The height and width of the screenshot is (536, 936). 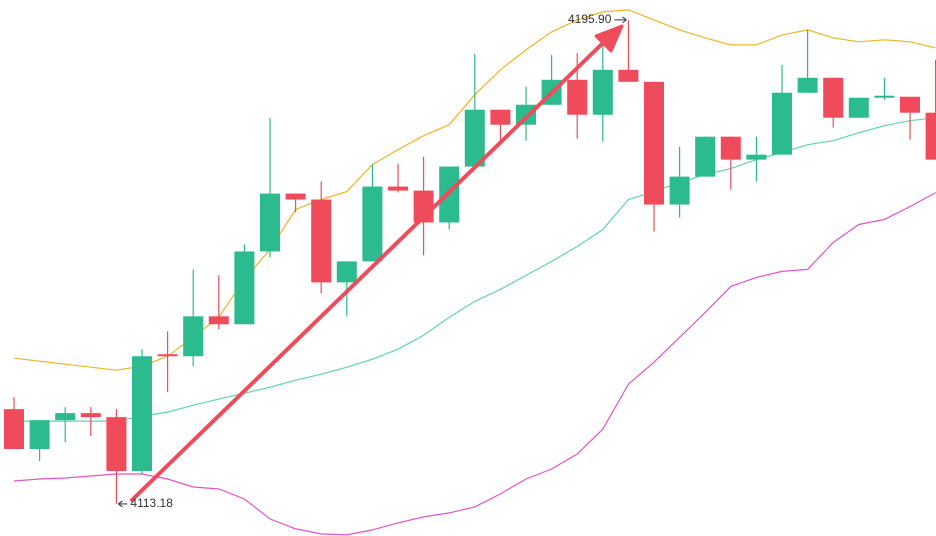 What do you see at coordinates (151, 503) in the screenshot?
I see `min-label: 4113.18` at bounding box center [151, 503].